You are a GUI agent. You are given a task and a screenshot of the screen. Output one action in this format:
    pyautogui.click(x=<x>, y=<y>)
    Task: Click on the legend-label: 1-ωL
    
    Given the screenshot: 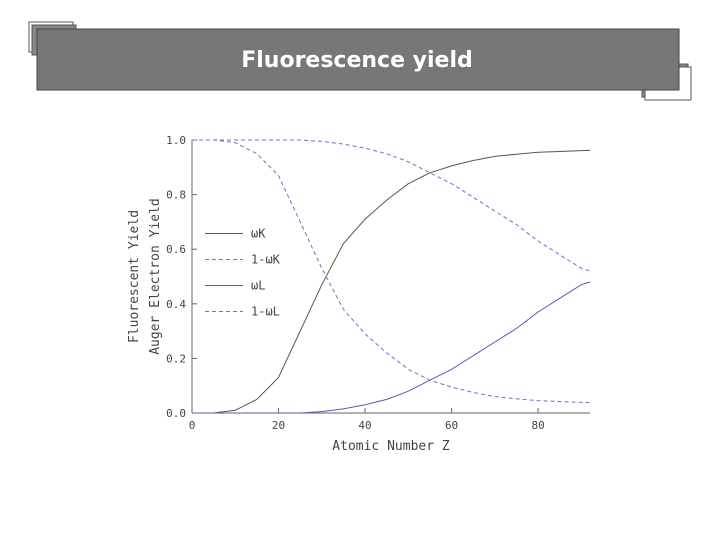 What is the action you would take?
    pyautogui.click(x=265, y=312)
    